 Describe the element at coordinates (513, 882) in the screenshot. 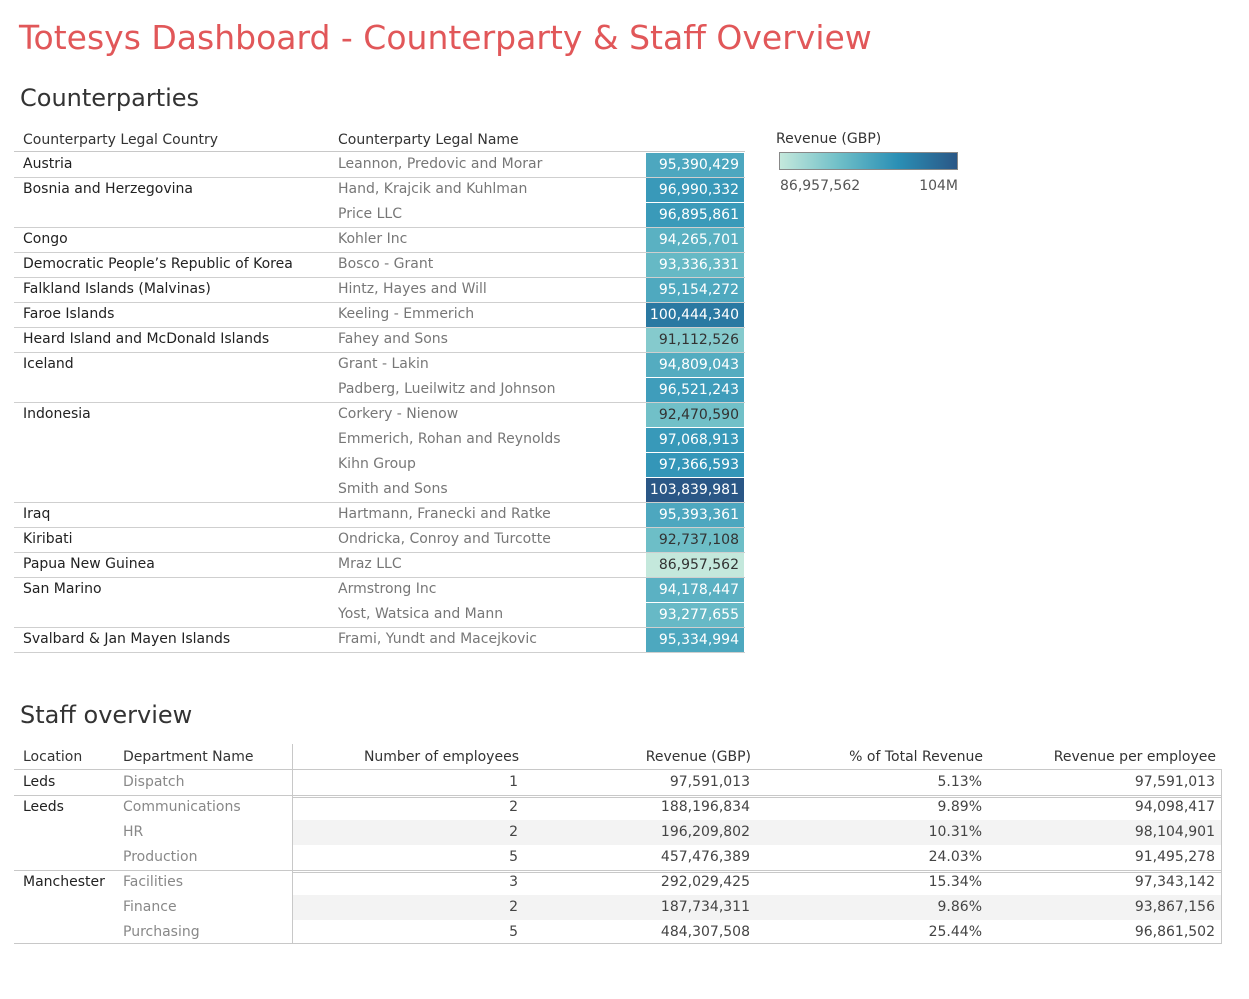

I see `employees-cell: 3` at that location.